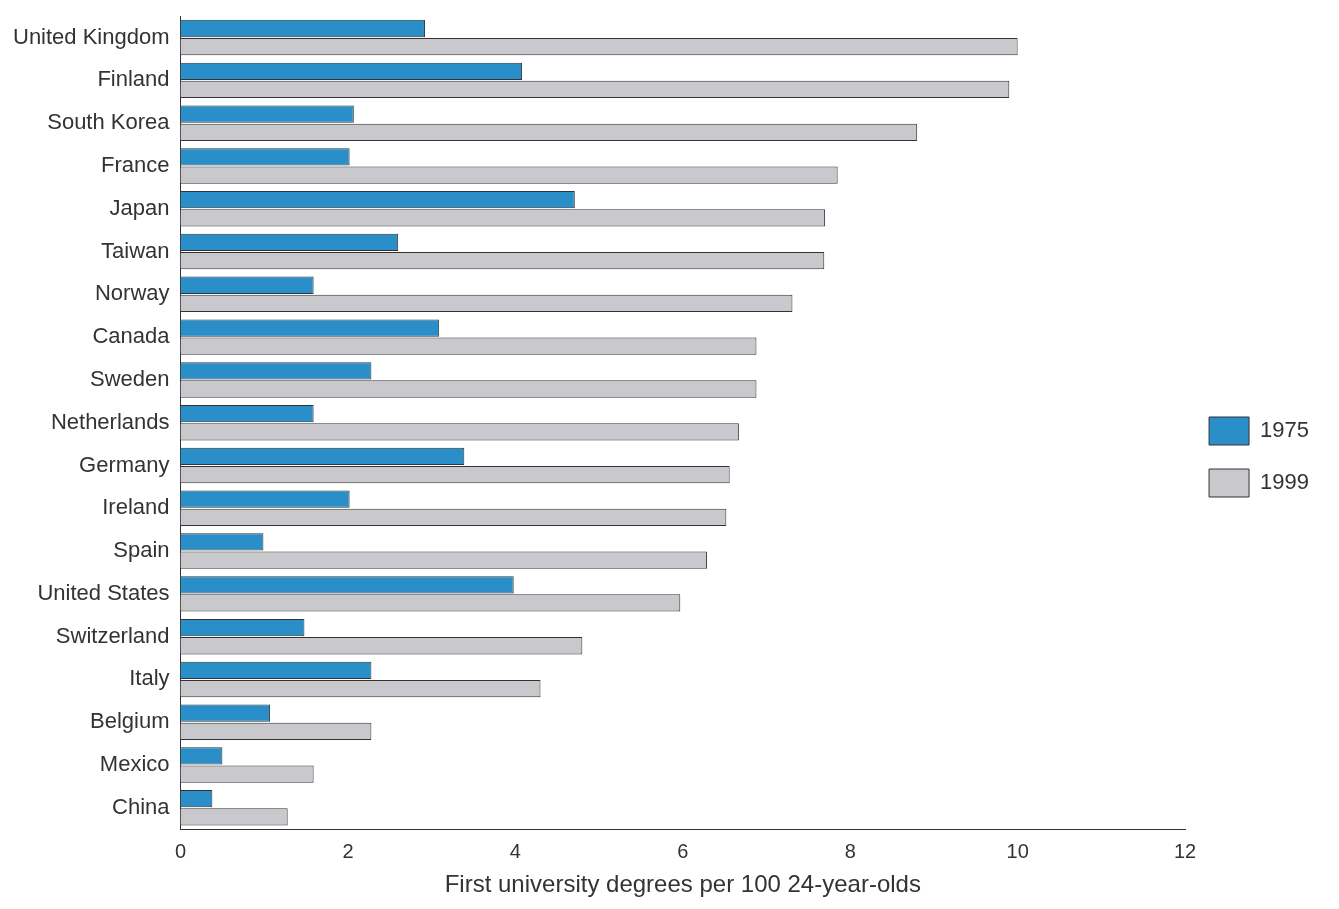 Image resolution: width=1339 pixels, height=909 pixels. Describe the element at coordinates (136, 507) in the screenshot. I see `y-tick-label: Ireland` at that location.